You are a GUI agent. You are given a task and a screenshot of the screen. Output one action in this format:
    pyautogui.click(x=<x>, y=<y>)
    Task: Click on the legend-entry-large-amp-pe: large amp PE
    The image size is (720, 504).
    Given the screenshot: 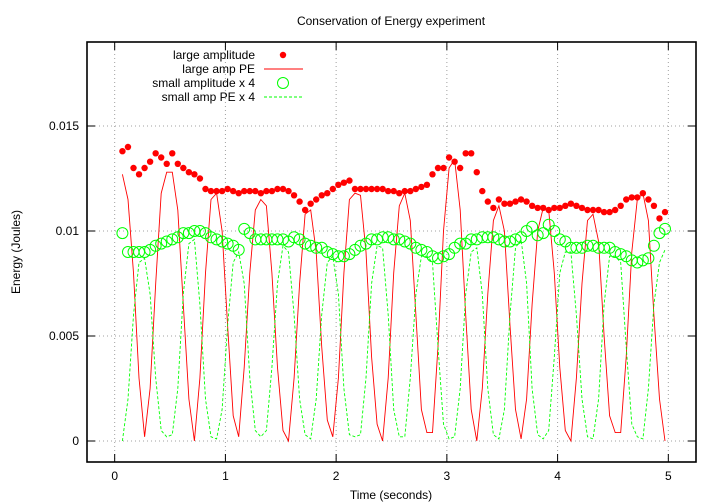 What is the action you would take?
    pyautogui.click(x=242, y=69)
    